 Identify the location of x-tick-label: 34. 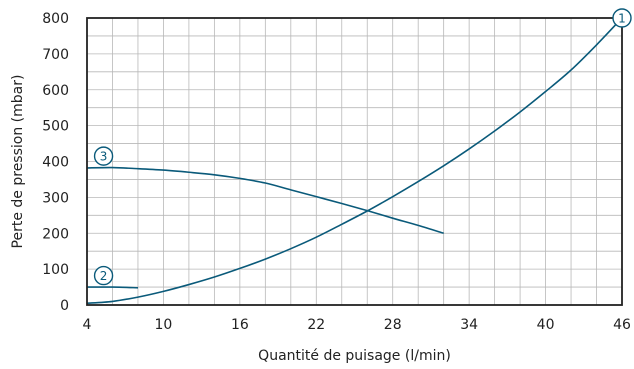
(469, 325).